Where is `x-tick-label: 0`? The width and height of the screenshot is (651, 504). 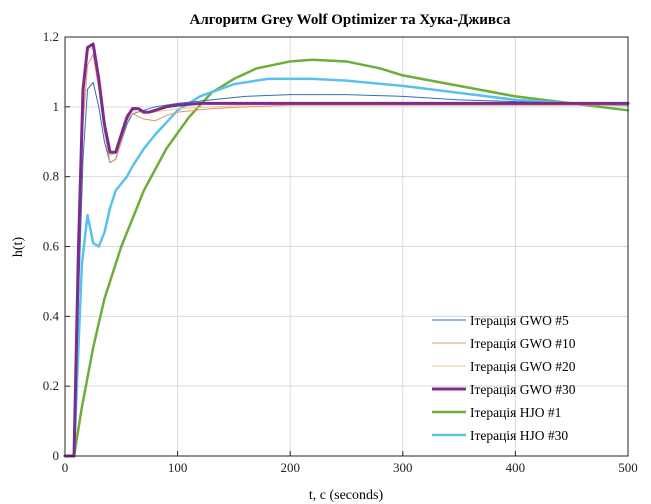
x-tick-label: 0 is located at coordinates (65, 467).